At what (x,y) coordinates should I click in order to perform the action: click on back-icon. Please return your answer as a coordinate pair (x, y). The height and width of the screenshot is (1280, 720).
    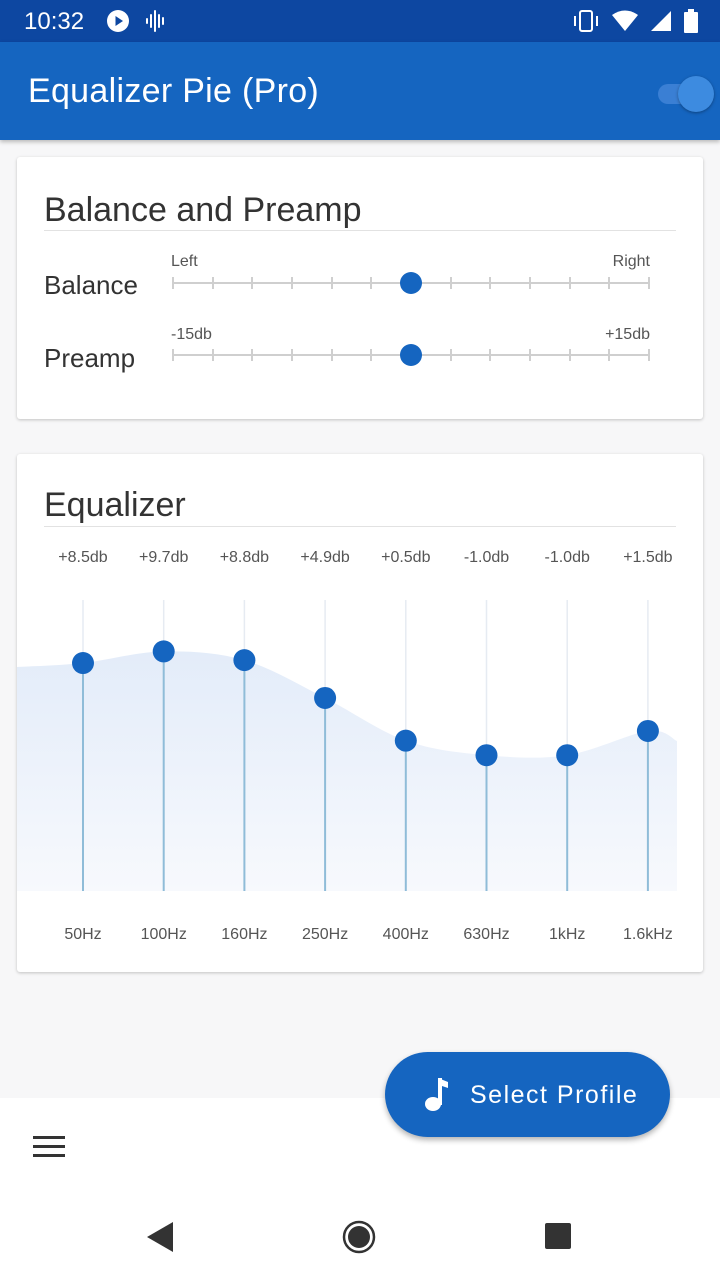
    Looking at the image, I should click on (160, 1237).